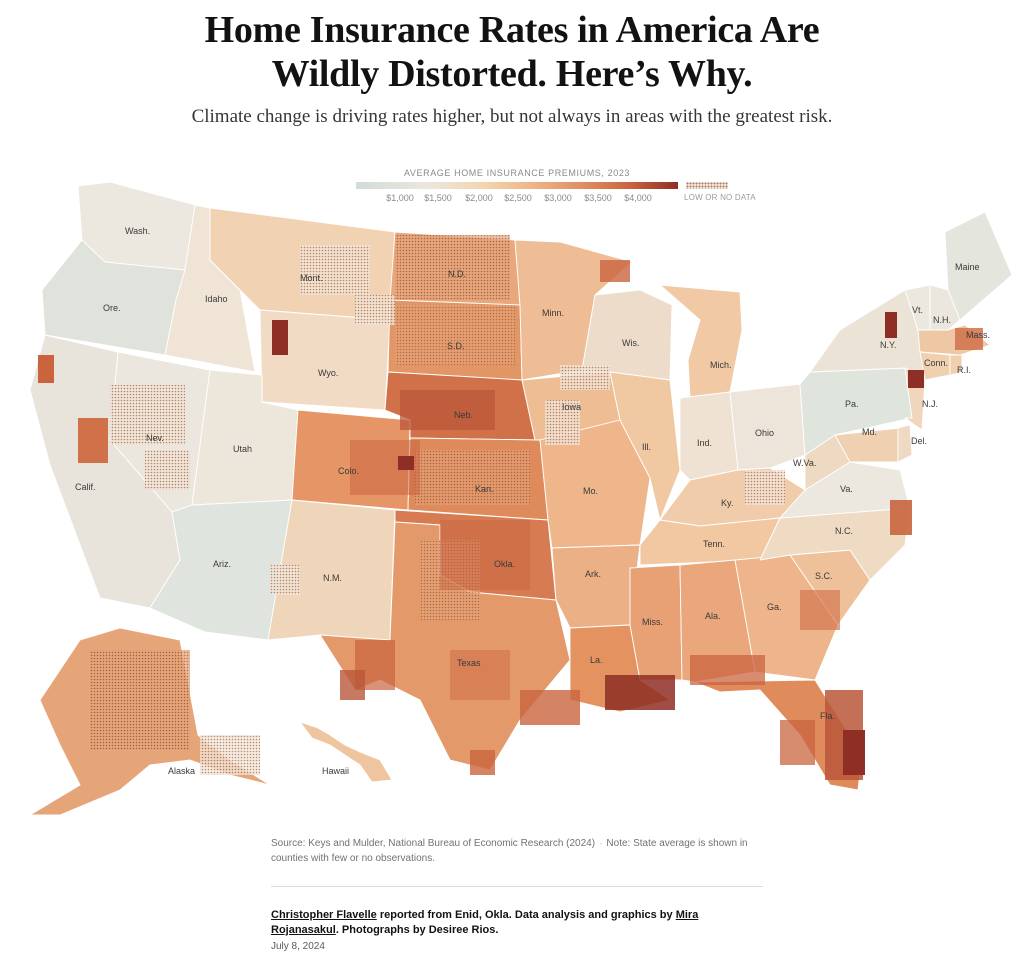  What do you see at coordinates (479, 198) in the screenshot?
I see `legend-tick: $2,000` at bounding box center [479, 198].